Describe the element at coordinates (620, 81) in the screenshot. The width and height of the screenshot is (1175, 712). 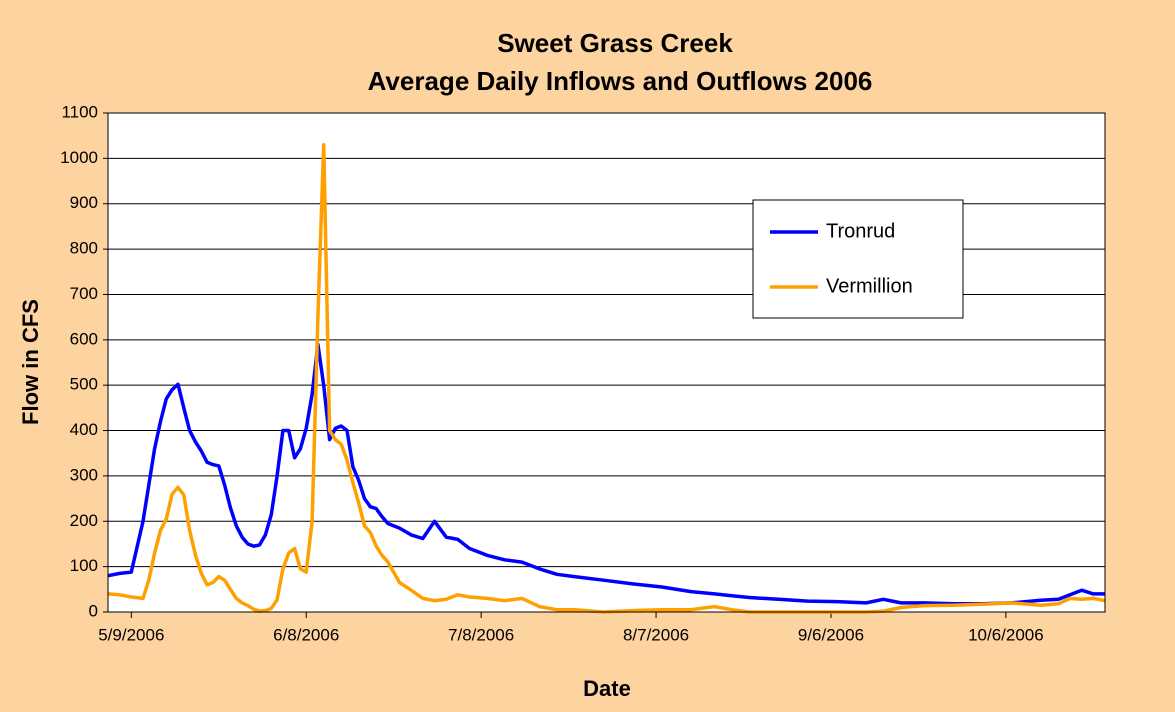
I see `chart-subtitle: Average Daily Inflows and Outflows 2006` at that location.